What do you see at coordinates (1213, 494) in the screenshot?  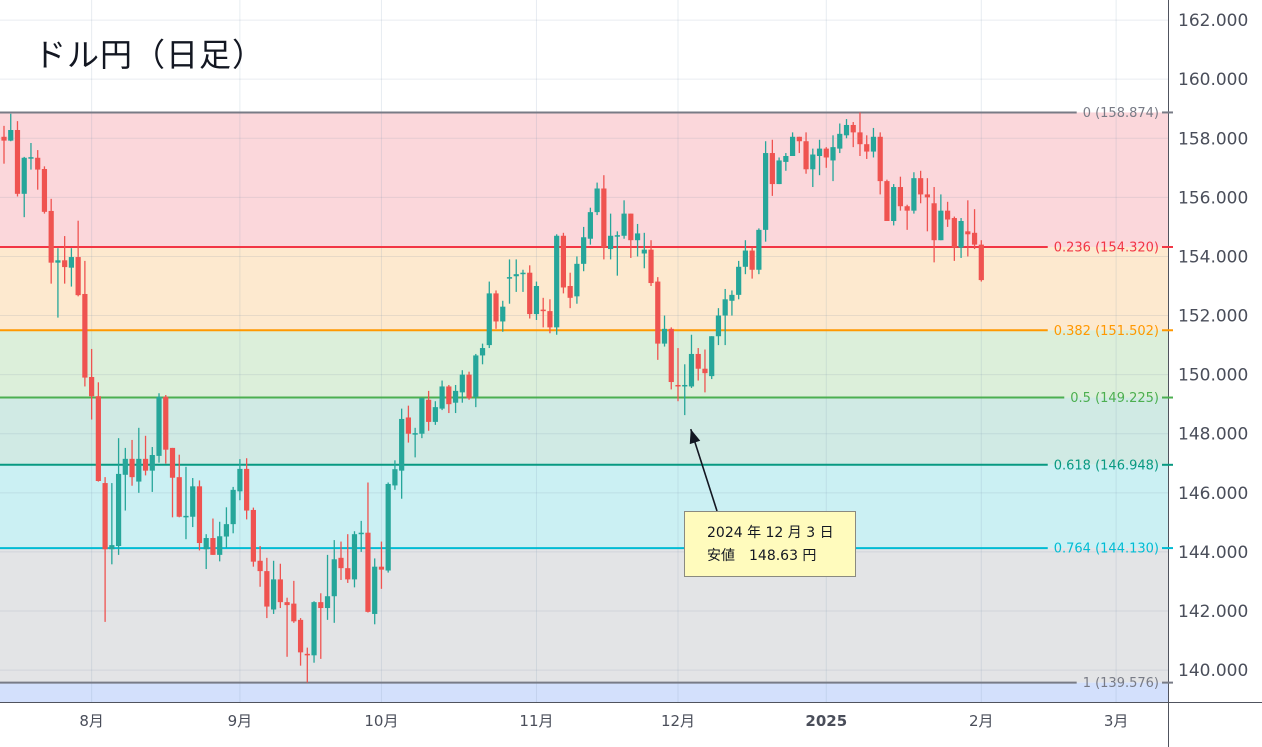 I see `y-tick-label: 146.000` at bounding box center [1213, 494].